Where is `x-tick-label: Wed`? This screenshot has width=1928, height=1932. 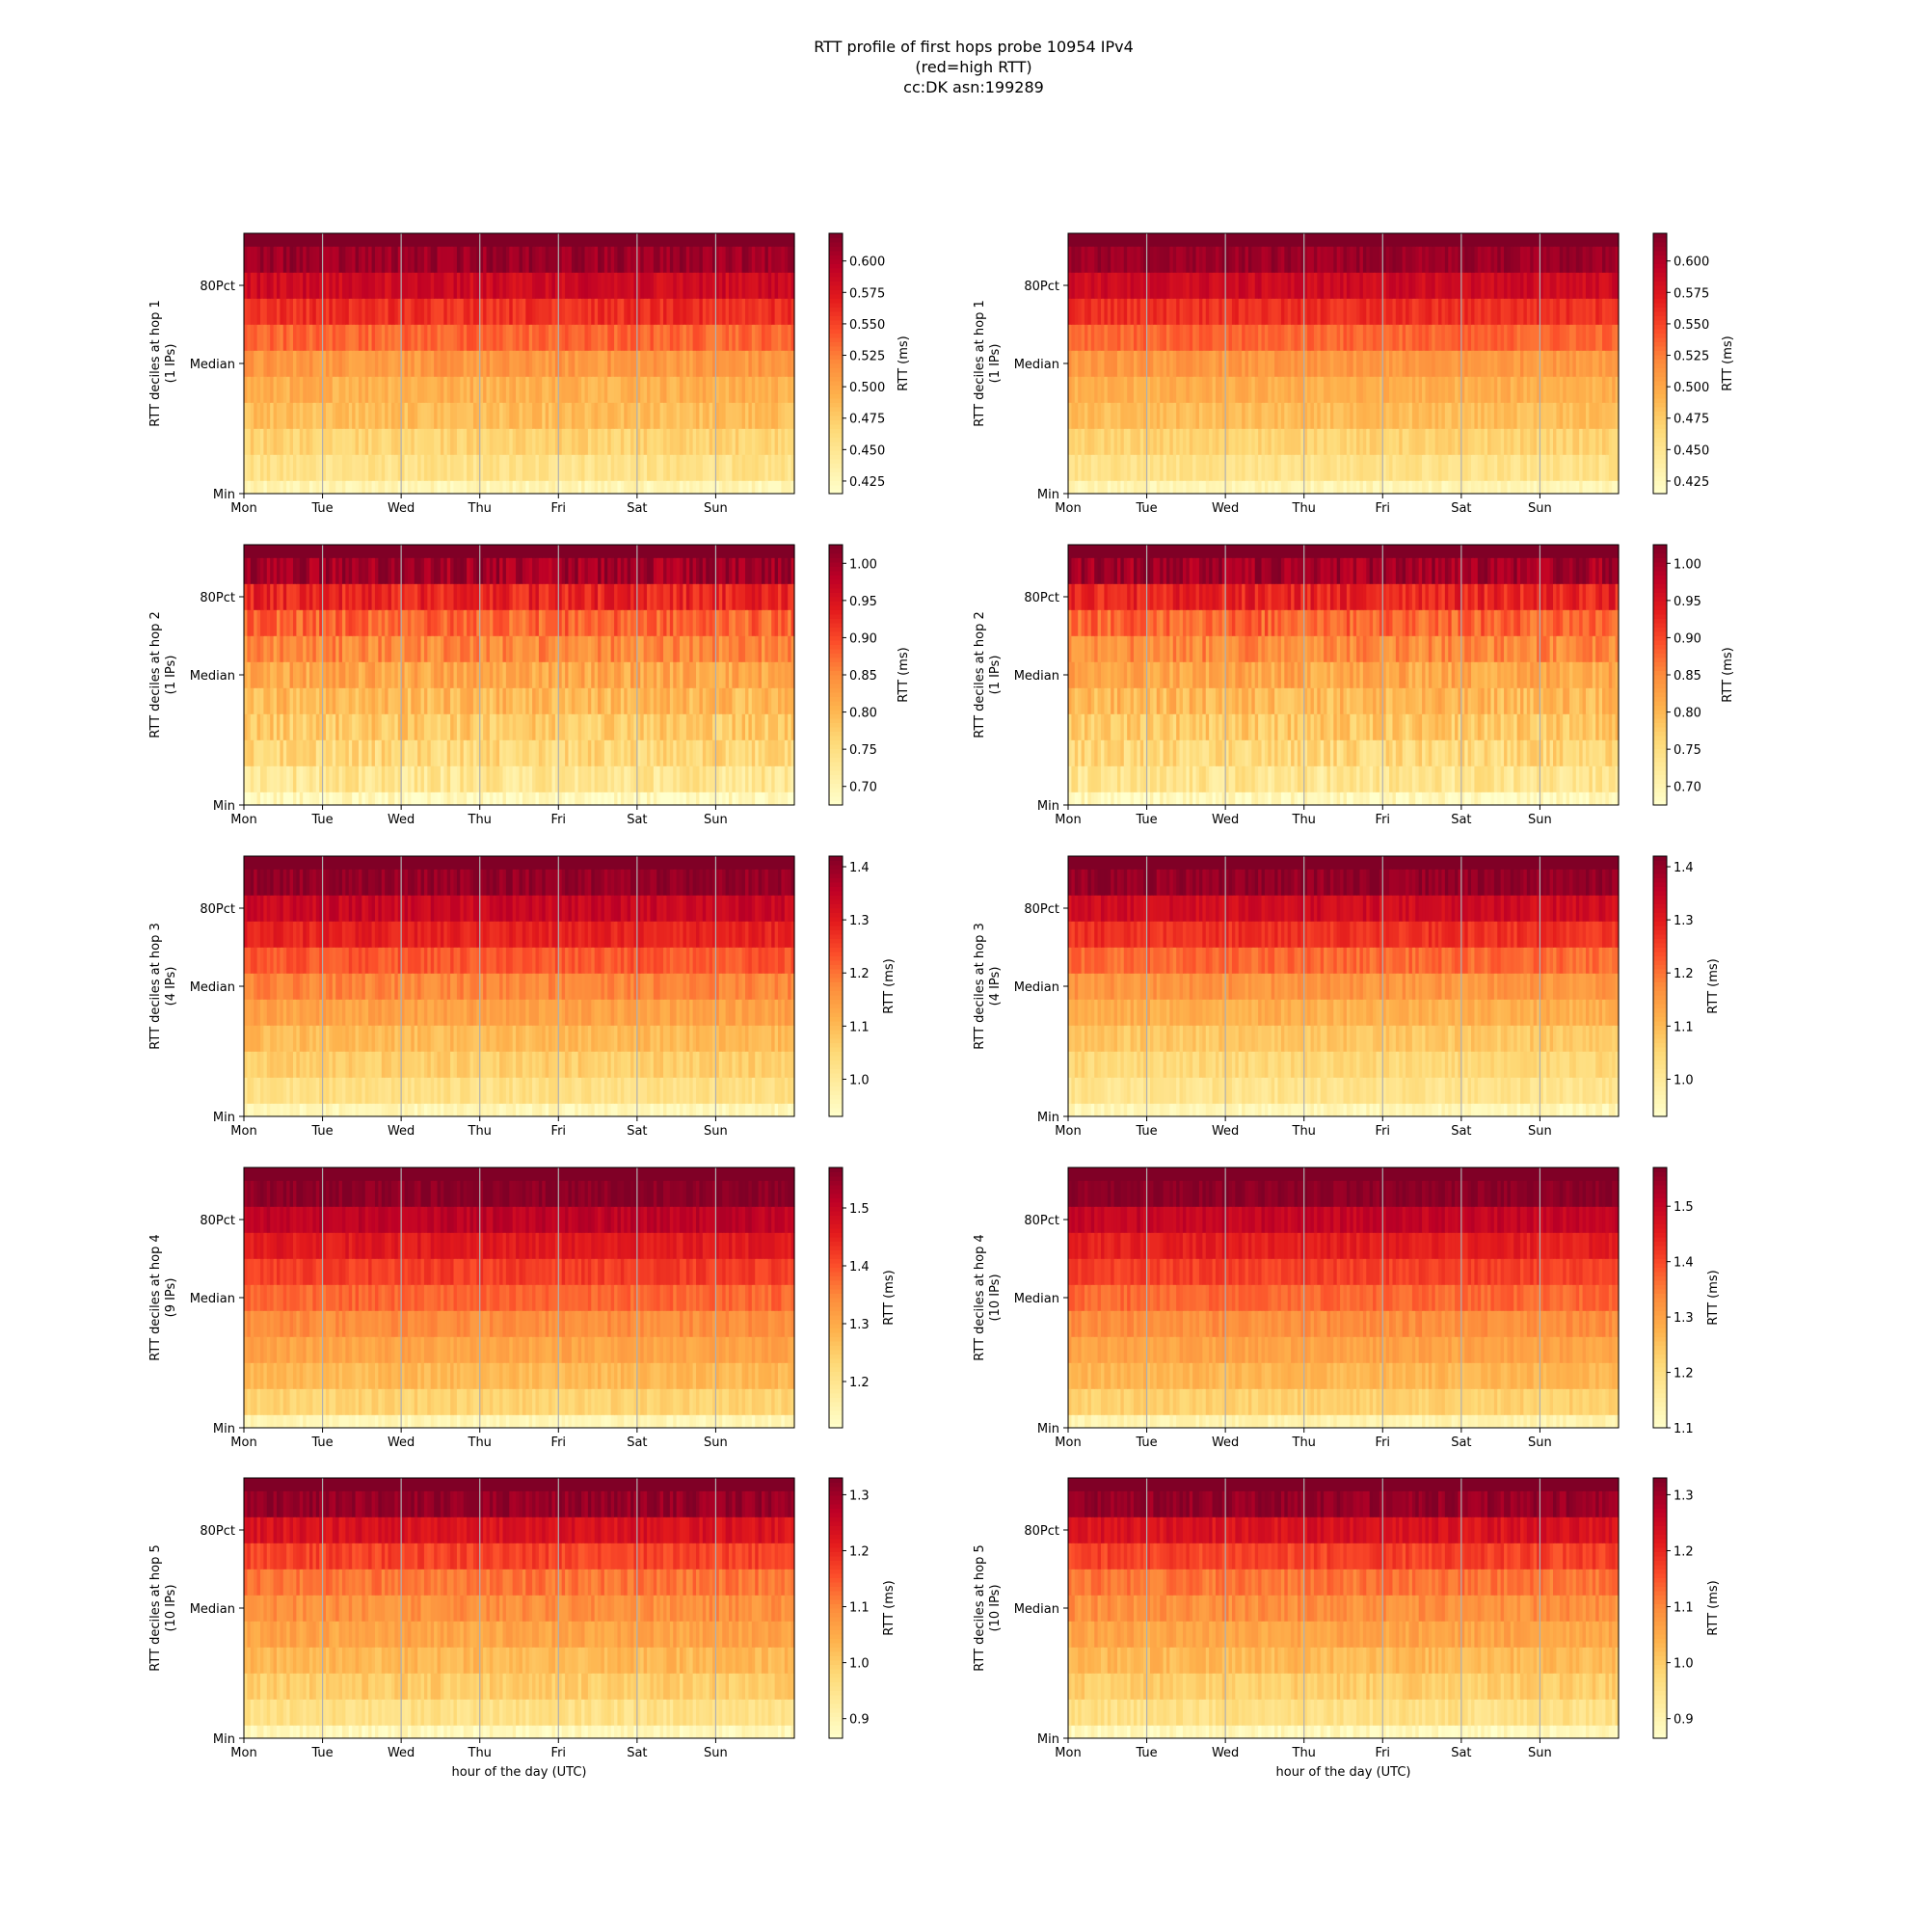 x-tick-label: Wed is located at coordinates (1225, 508).